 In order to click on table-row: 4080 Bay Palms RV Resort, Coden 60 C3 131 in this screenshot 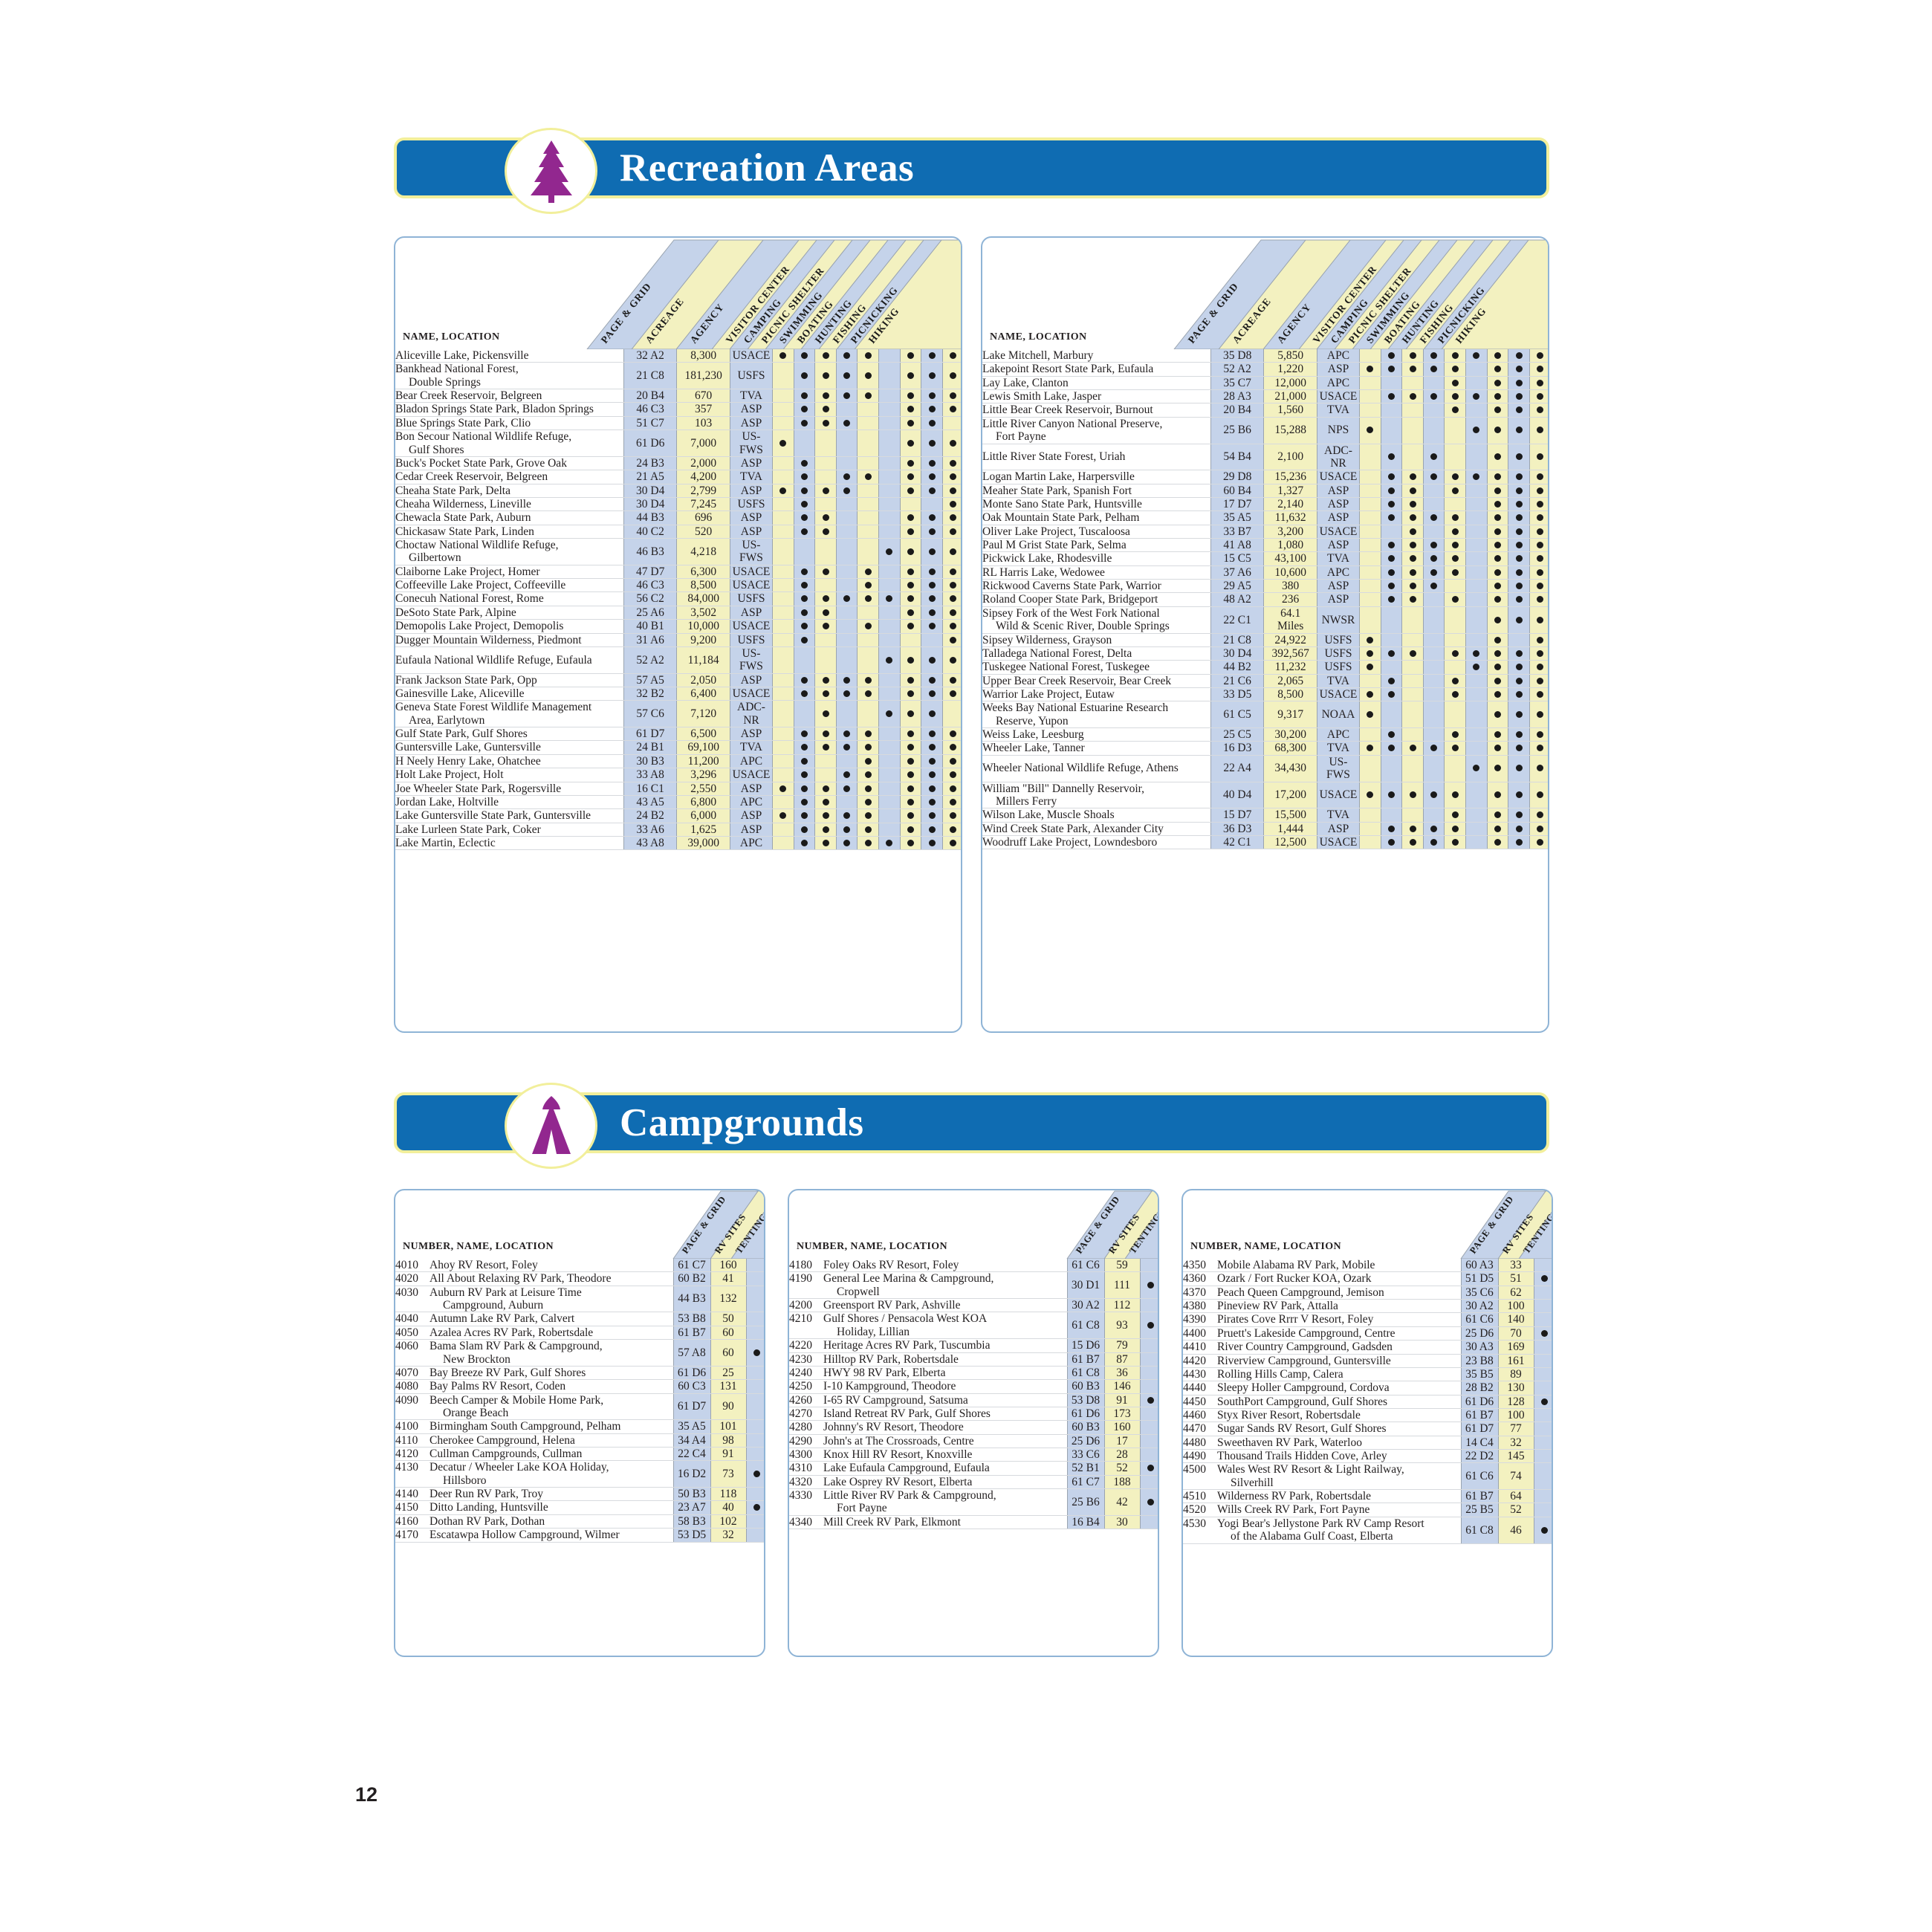, I will do `click(579, 1386)`.